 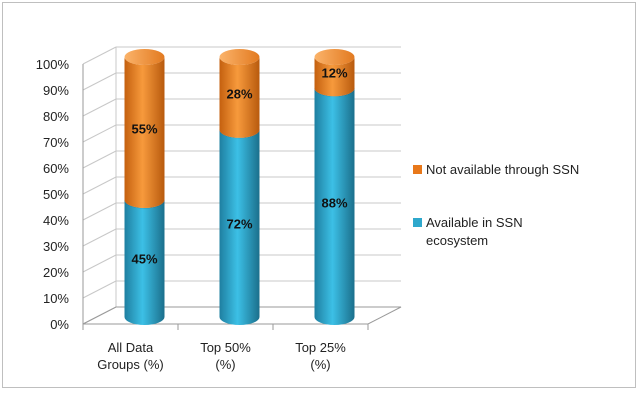 I want to click on data-label: 55%, so click(x=144, y=129).